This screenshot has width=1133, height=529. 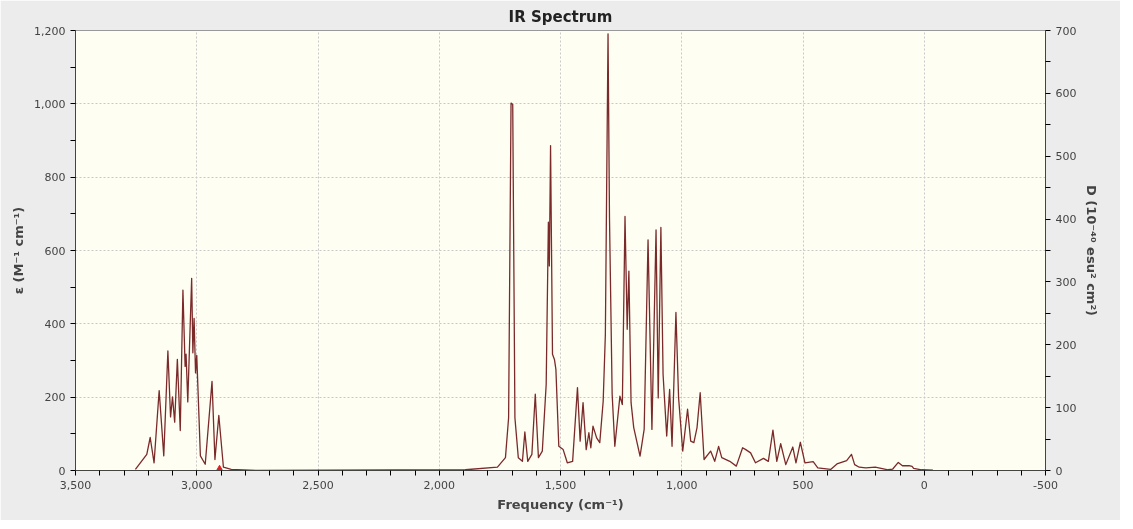 I want to click on y-tick-label: 400, so click(x=55, y=324).